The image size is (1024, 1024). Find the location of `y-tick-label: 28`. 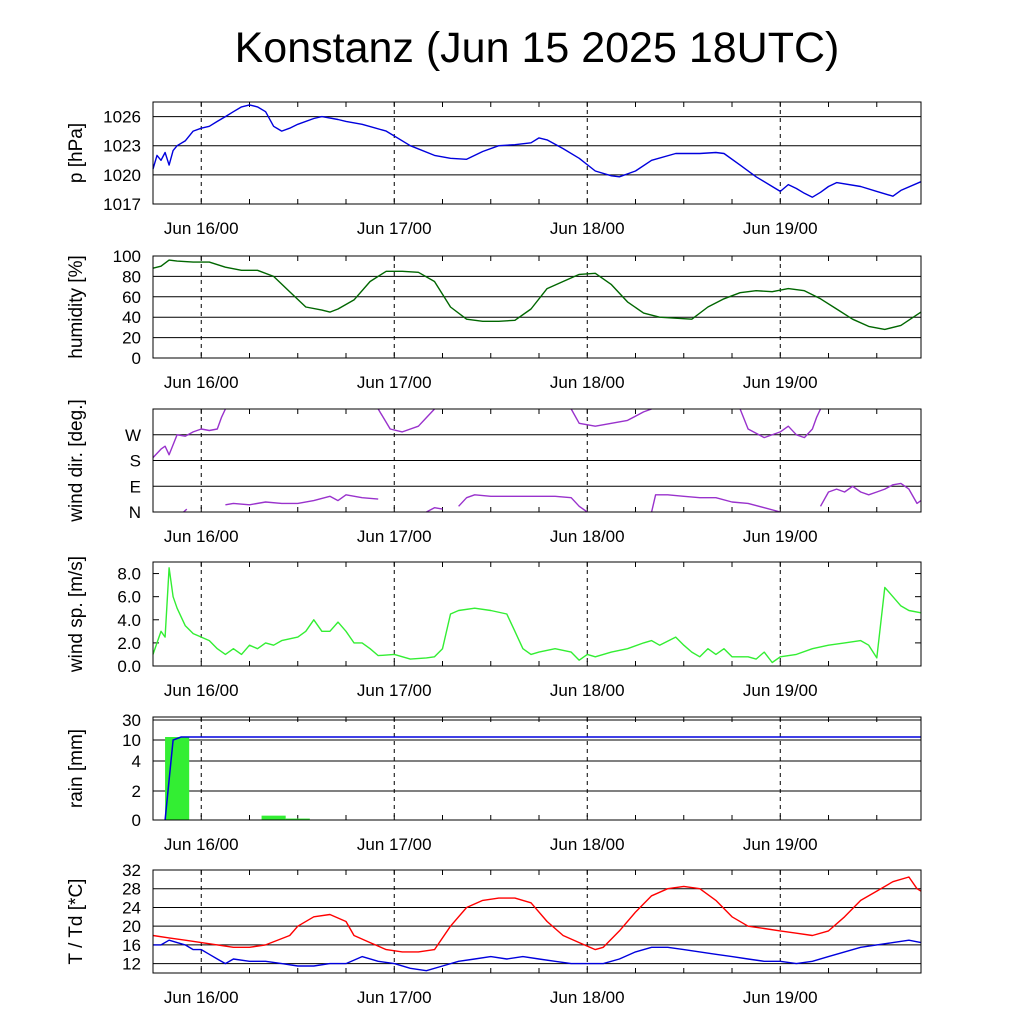

y-tick-label: 28 is located at coordinates (131, 889).